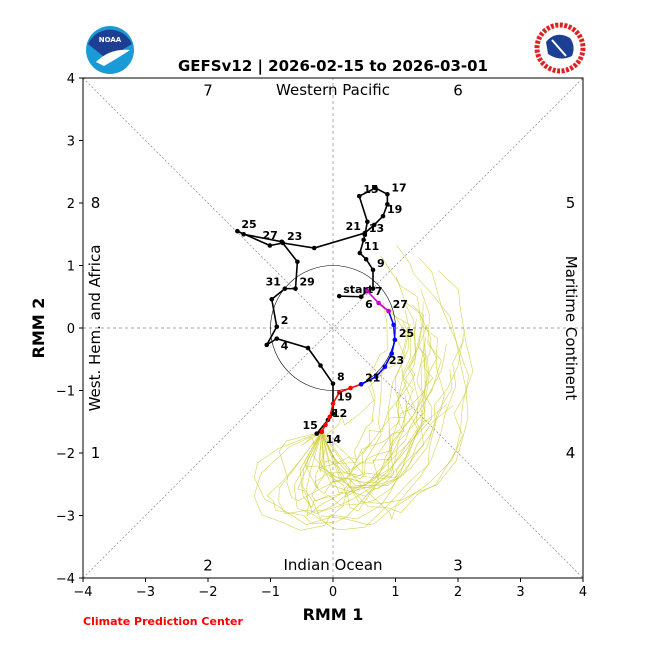  Describe the element at coordinates (371, 246) in the screenshot. I see `observed-point-label: 11` at that location.